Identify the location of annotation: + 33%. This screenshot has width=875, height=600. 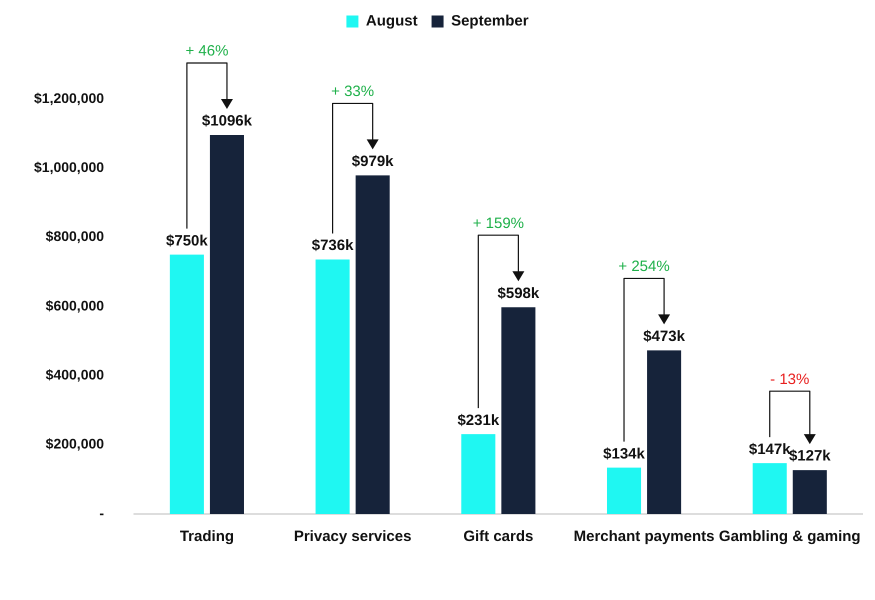
(352, 91).